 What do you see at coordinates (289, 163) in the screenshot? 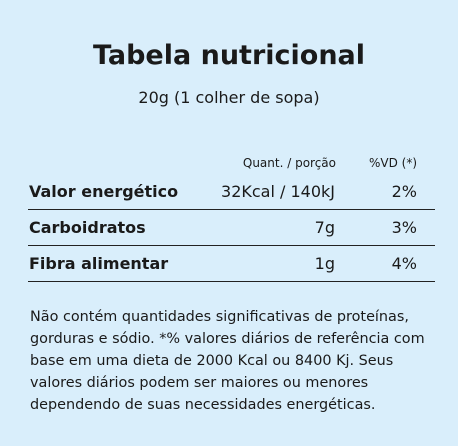
I see `column-header: Quant. / porção` at bounding box center [289, 163].